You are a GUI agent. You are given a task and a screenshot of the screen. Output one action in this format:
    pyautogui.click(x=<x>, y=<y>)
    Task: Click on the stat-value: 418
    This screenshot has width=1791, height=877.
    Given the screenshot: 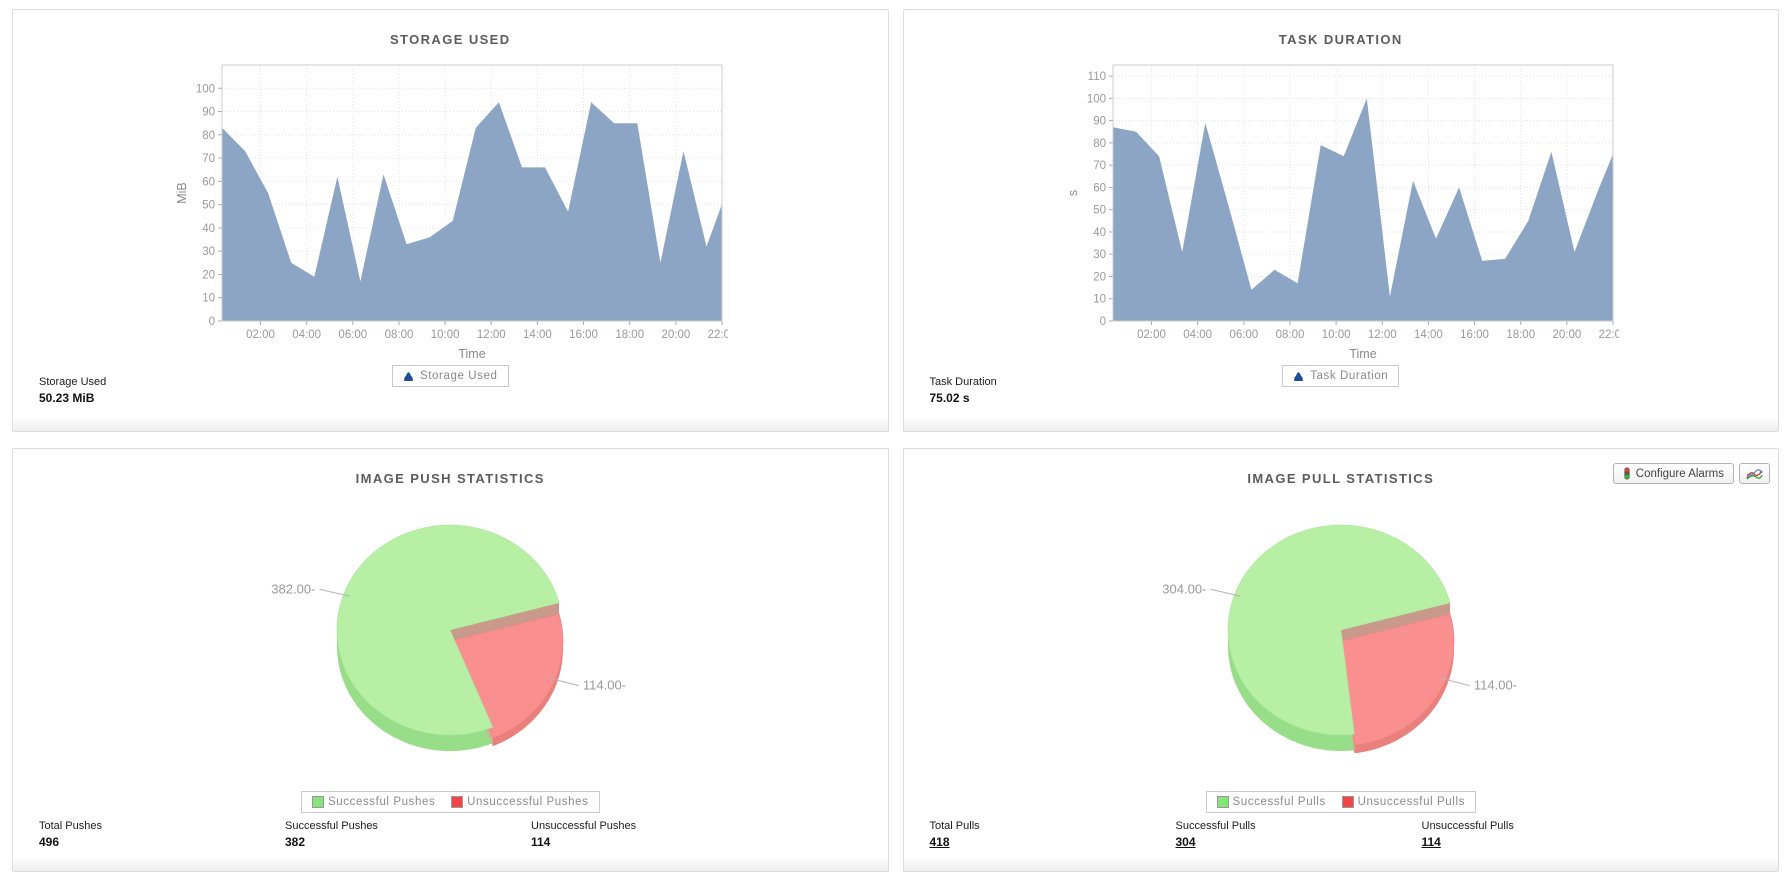 What is the action you would take?
    pyautogui.click(x=939, y=842)
    